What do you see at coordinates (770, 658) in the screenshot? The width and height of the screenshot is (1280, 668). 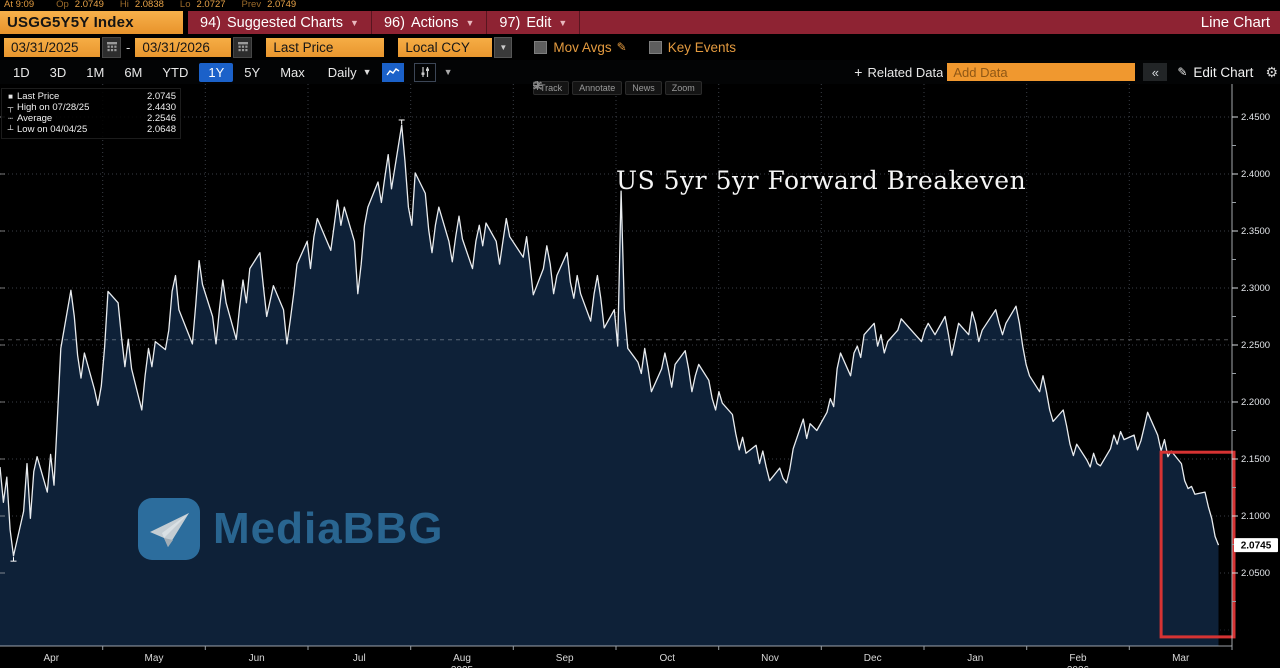 I see `month-label: Nov` at bounding box center [770, 658].